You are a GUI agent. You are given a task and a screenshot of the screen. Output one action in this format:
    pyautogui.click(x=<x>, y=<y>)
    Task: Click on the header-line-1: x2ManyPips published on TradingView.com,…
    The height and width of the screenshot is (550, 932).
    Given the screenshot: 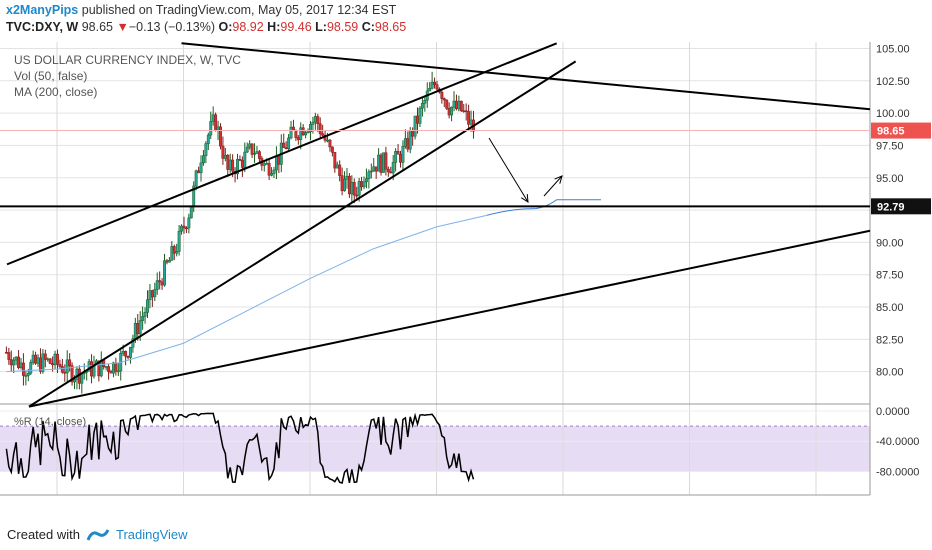 What is the action you would take?
    pyautogui.click(x=206, y=10)
    